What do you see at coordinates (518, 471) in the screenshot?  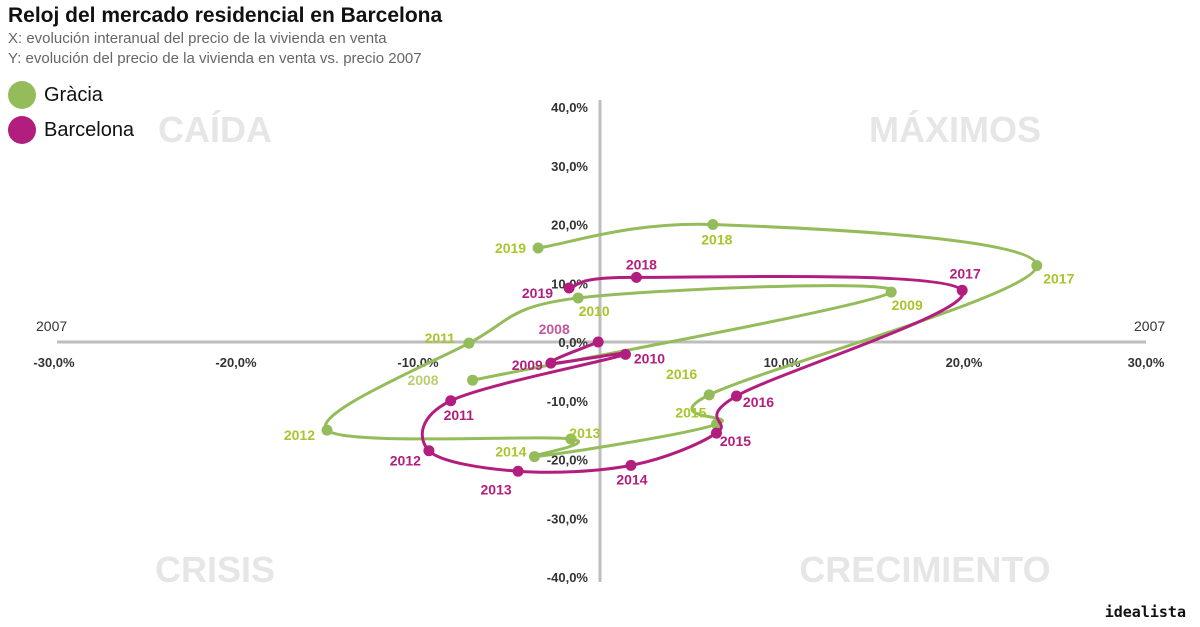 I see `data-point-barcelona-2013` at bounding box center [518, 471].